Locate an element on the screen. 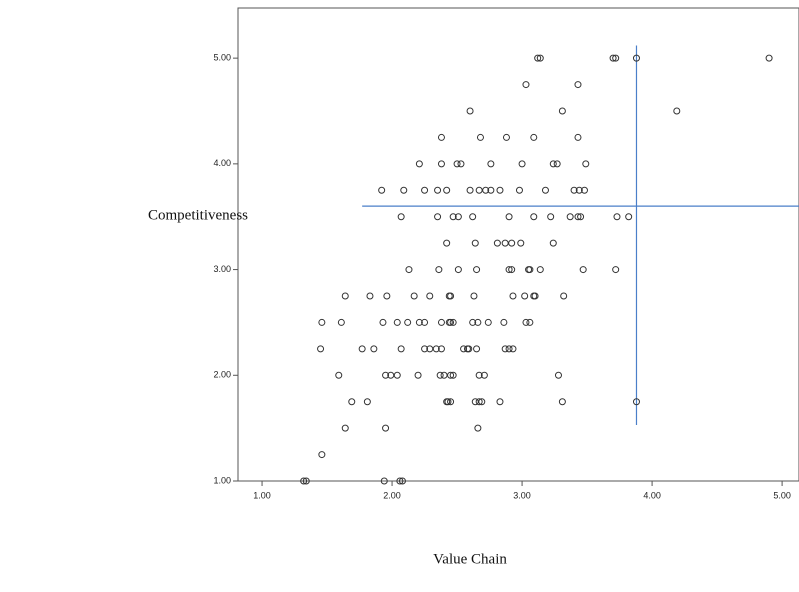 Image resolution: width=799 pixels, height=592 pixels. x-tick-label: 3.00 is located at coordinates (522, 495).